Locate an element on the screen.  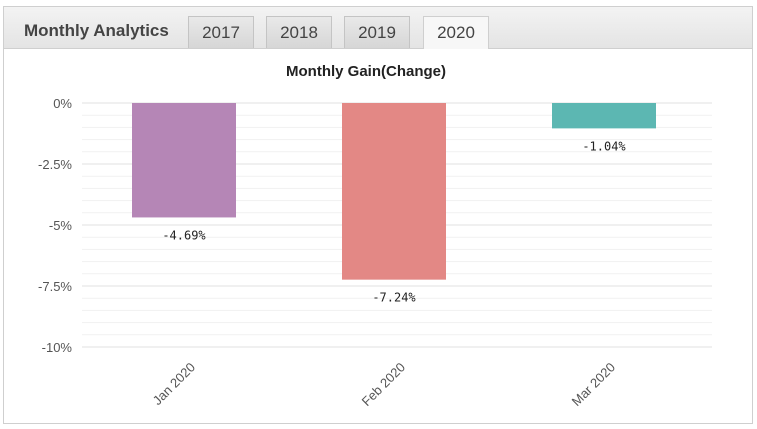
tab-bar: Monthly Analytics 2017 2018 2019 2020 is located at coordinates (378, 28).